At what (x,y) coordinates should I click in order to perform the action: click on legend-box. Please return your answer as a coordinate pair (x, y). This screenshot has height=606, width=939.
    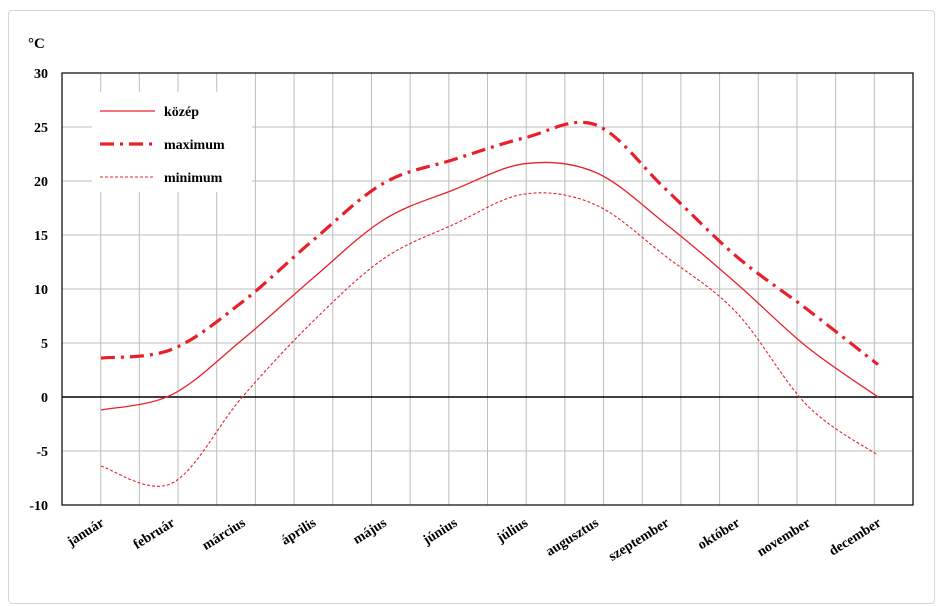
    Looking at the image, I should click on (172, 142).